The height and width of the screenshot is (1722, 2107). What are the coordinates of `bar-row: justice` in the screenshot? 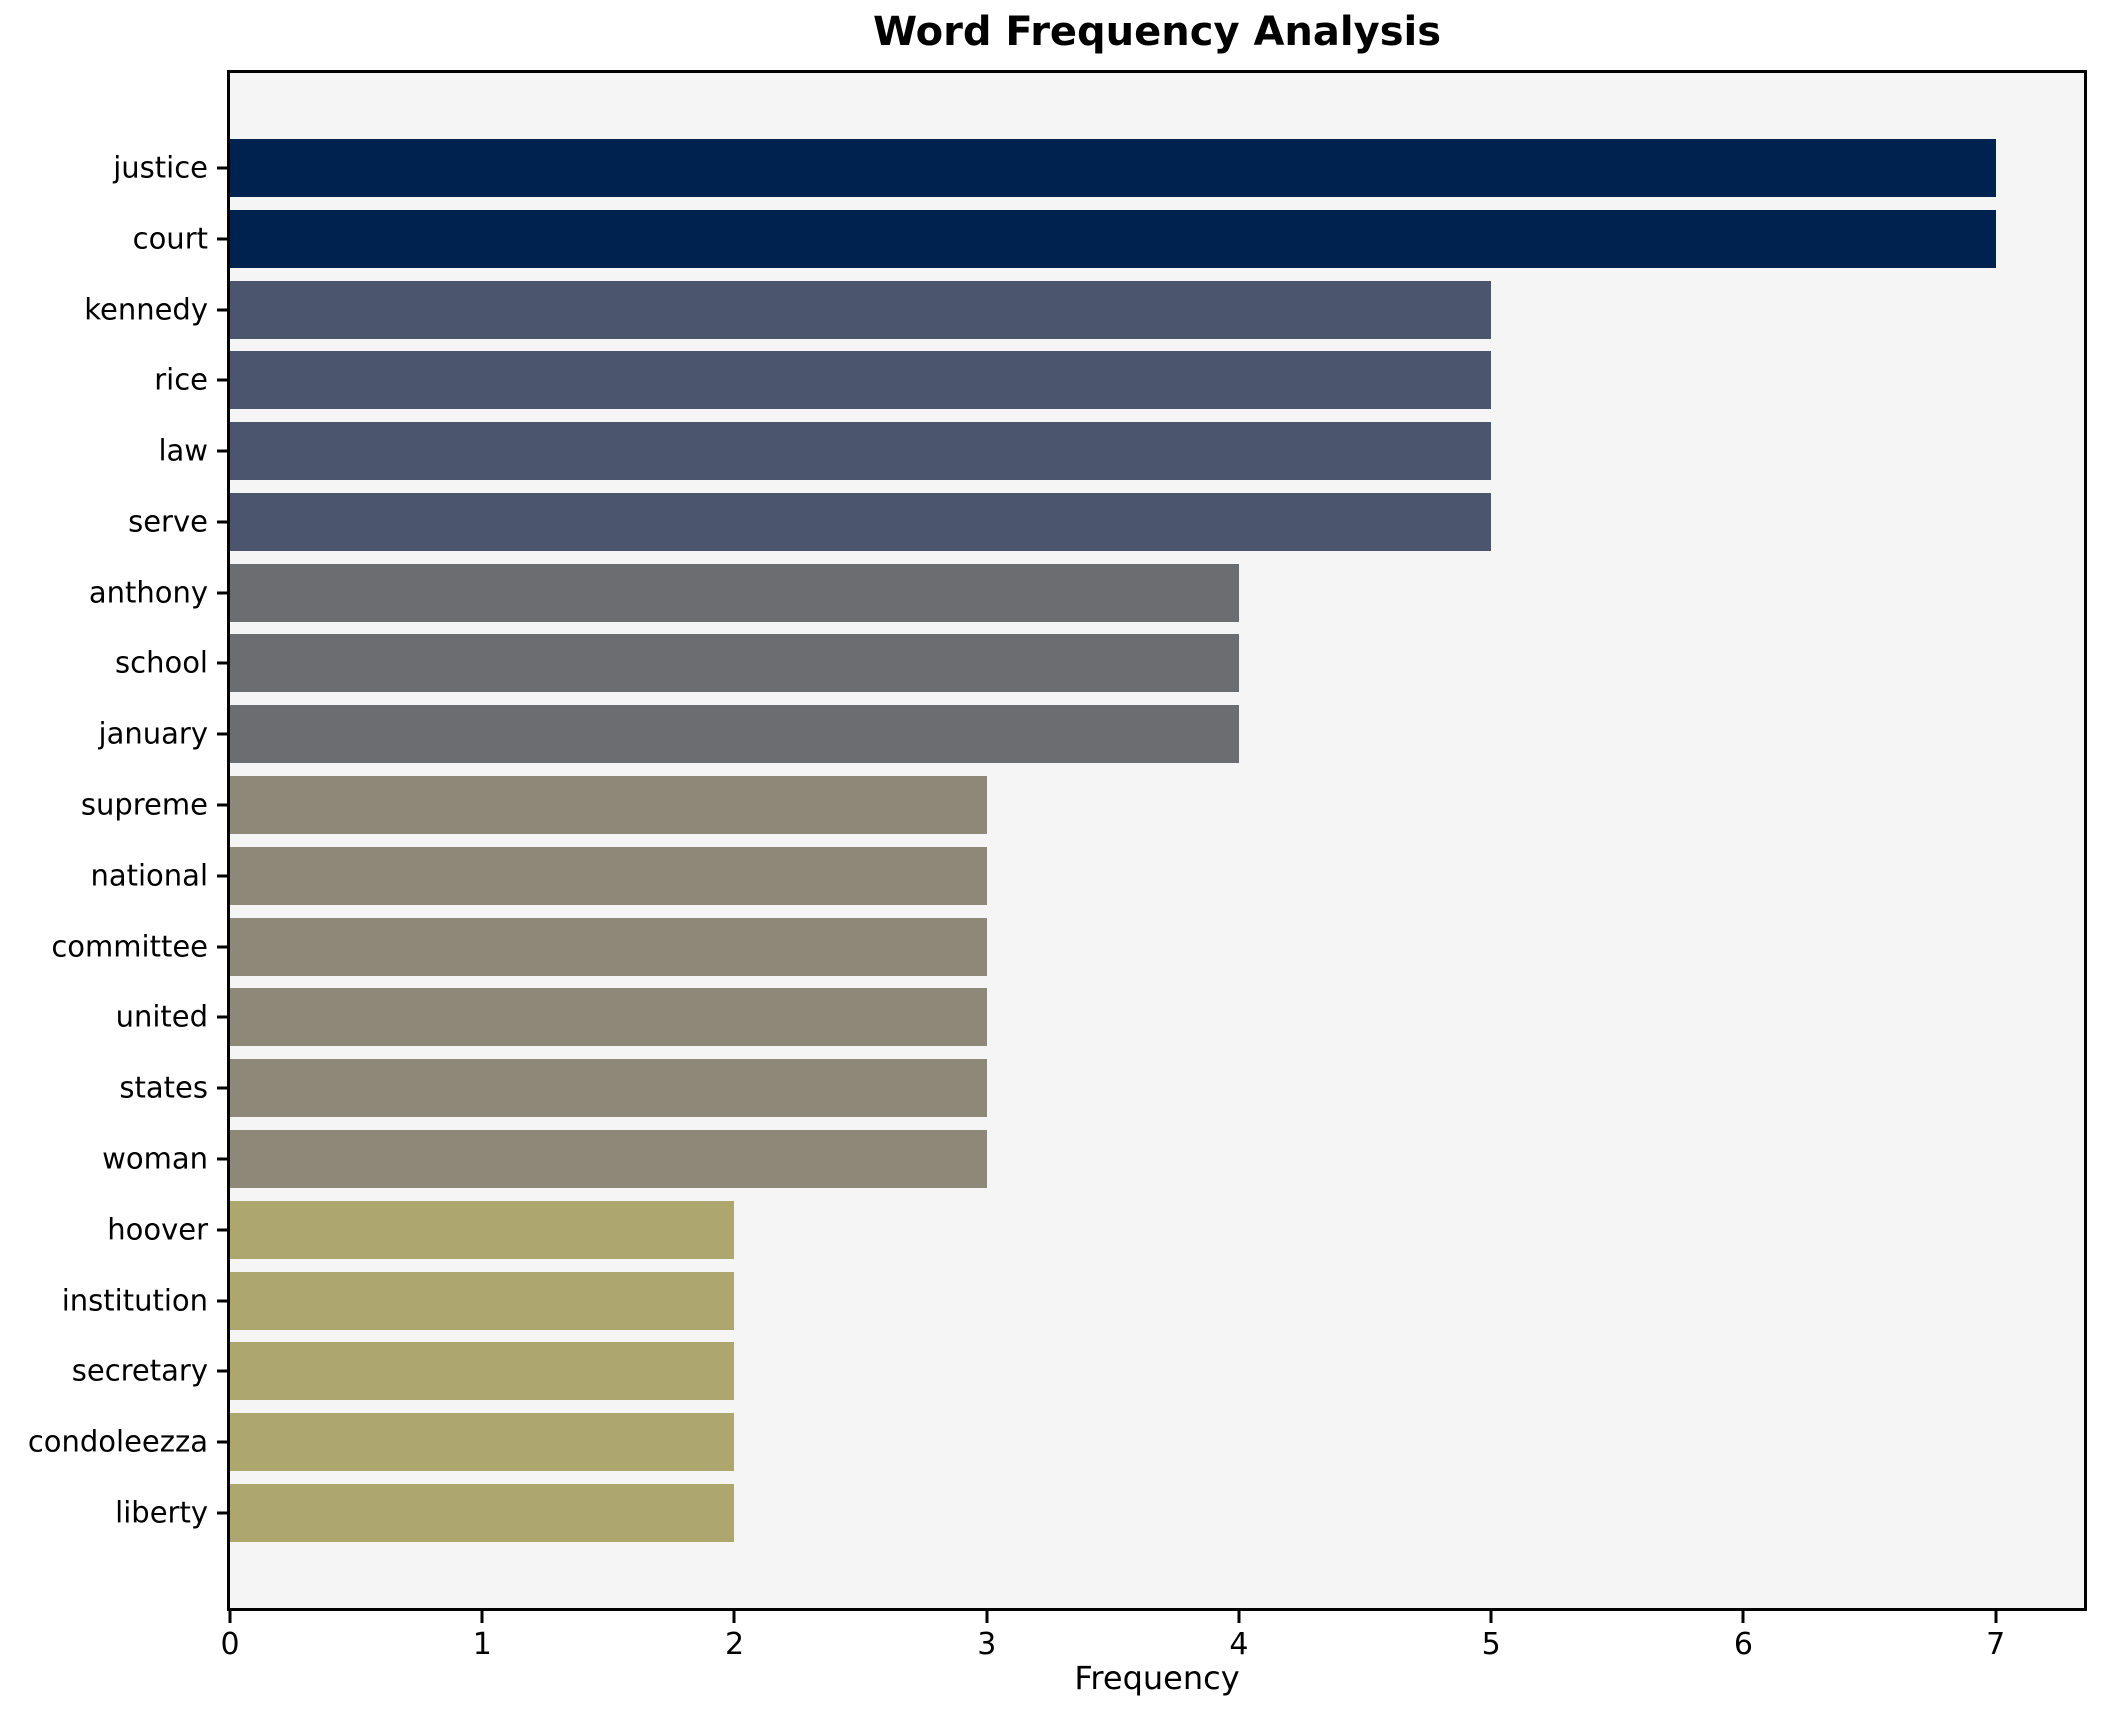 It's located at (1098, 168).